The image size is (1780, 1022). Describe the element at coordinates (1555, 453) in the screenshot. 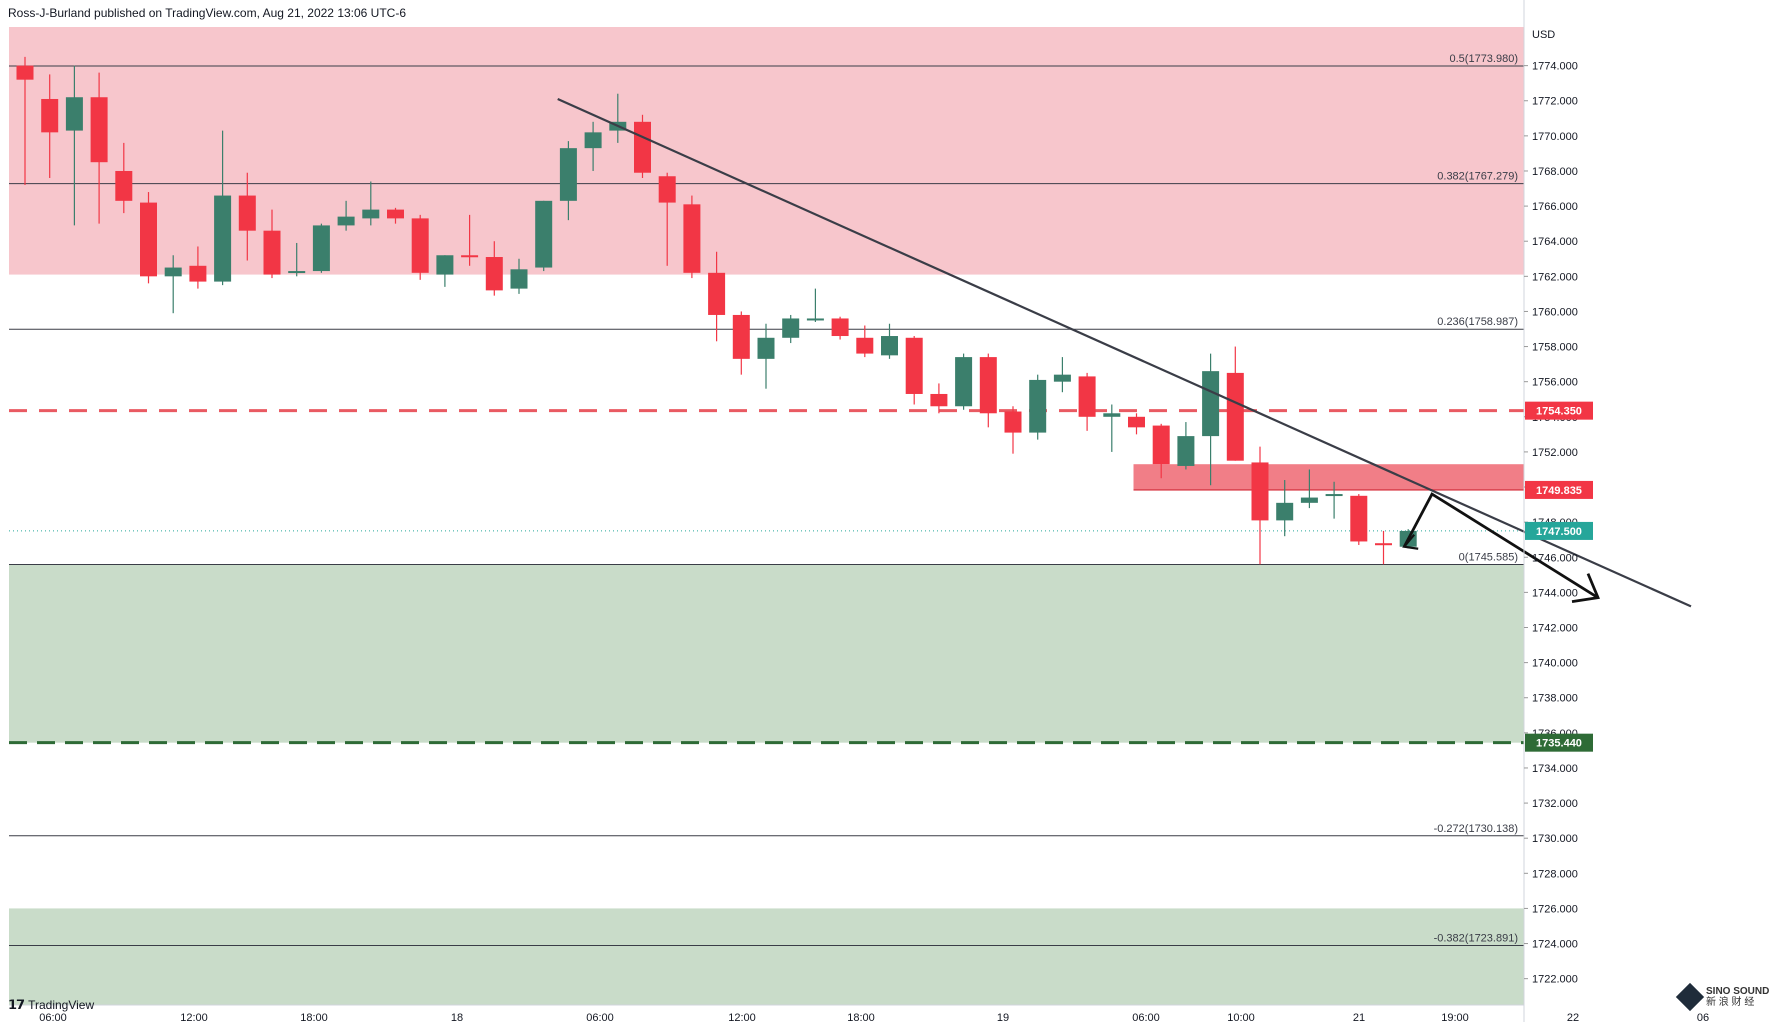

I see `y-tick-label: 1752.000` at that location.